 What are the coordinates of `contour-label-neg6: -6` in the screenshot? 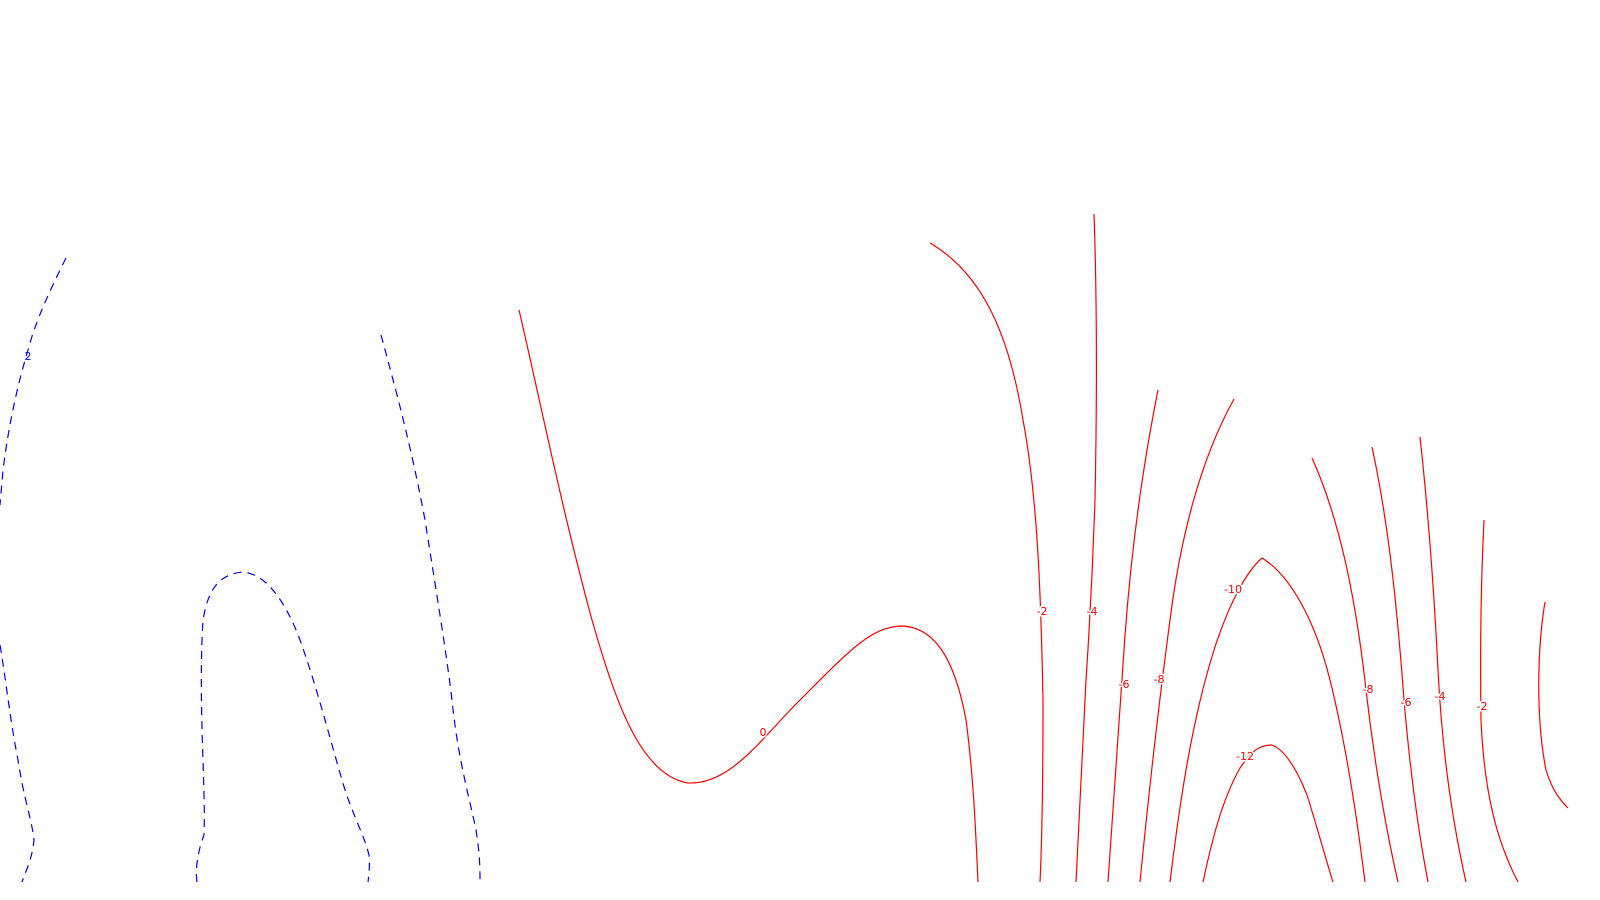 It's located at (1124, 684).